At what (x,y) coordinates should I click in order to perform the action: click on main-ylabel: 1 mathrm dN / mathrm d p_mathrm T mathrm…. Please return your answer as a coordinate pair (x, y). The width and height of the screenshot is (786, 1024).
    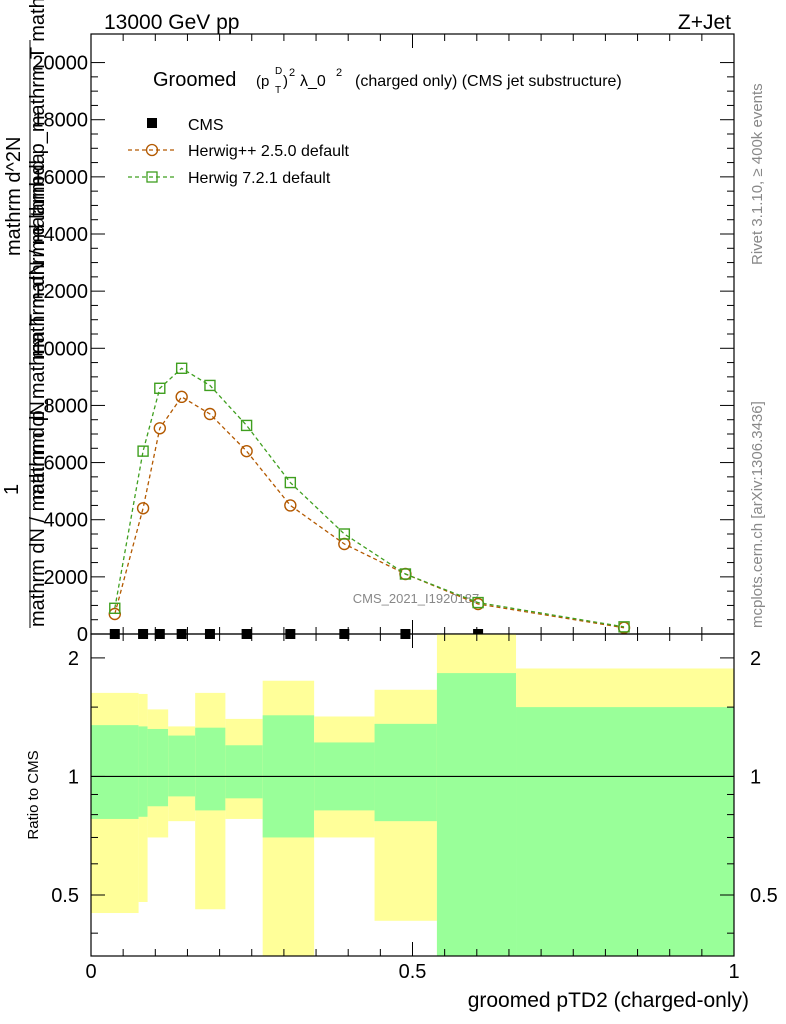
    Looking at the image, I should click on (25, 314).